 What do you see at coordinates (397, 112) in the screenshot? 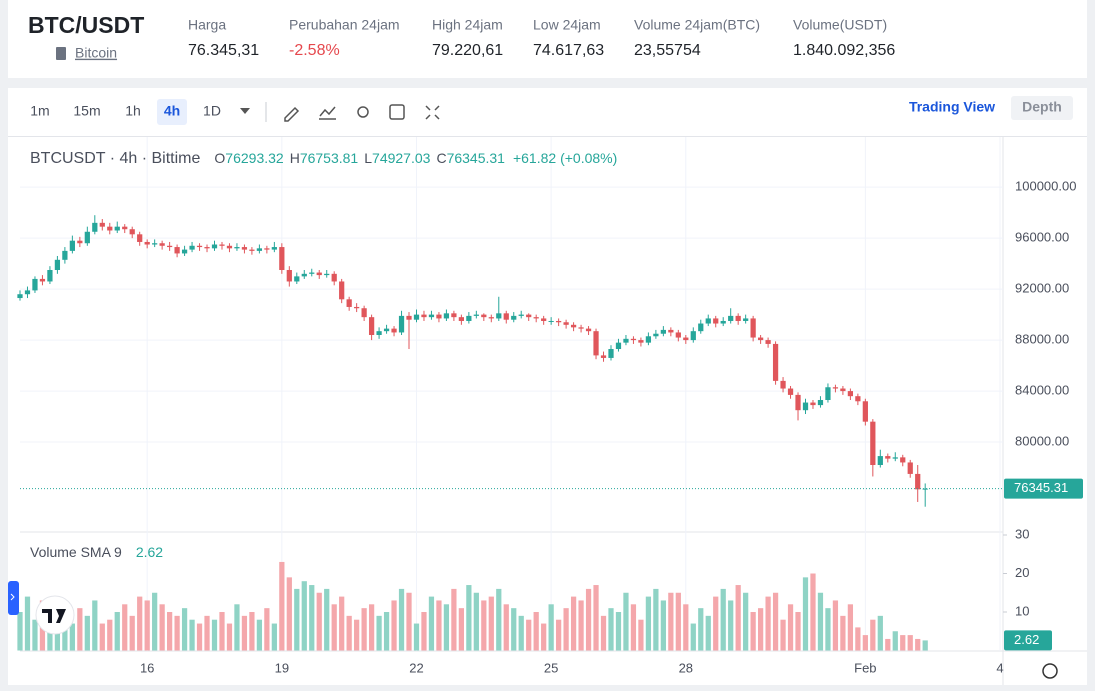
I see `save-icon` at bounding box center [397, 112].